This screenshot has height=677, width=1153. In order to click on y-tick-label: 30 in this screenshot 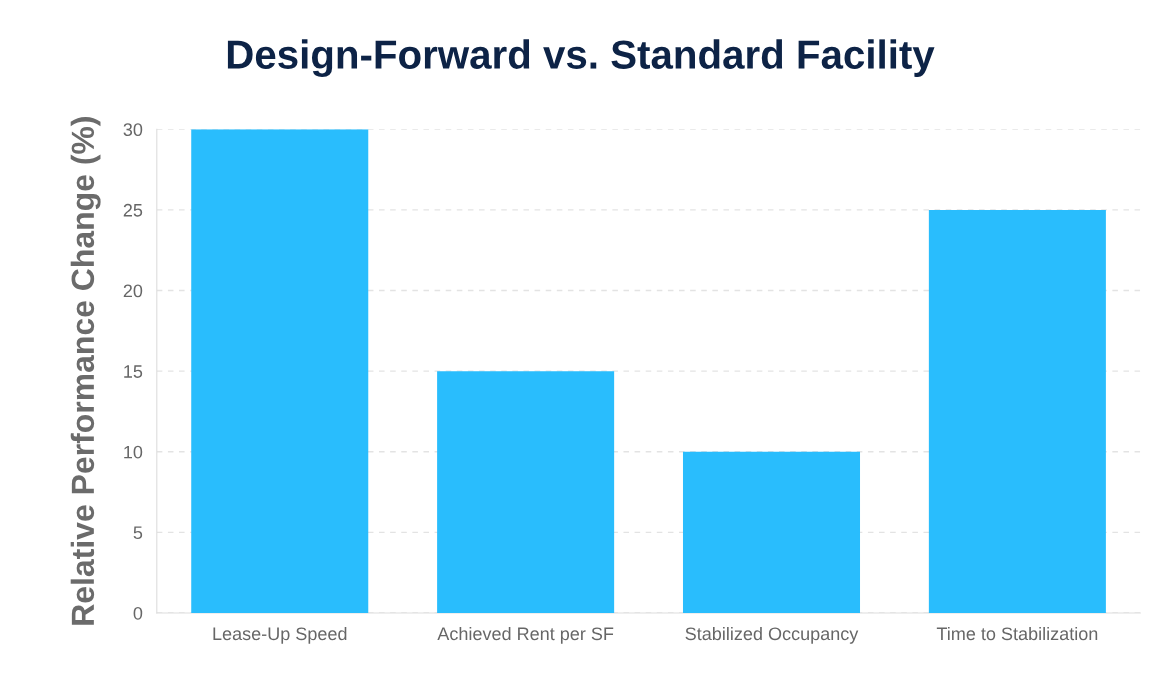, I will do `click(133, 130)`.